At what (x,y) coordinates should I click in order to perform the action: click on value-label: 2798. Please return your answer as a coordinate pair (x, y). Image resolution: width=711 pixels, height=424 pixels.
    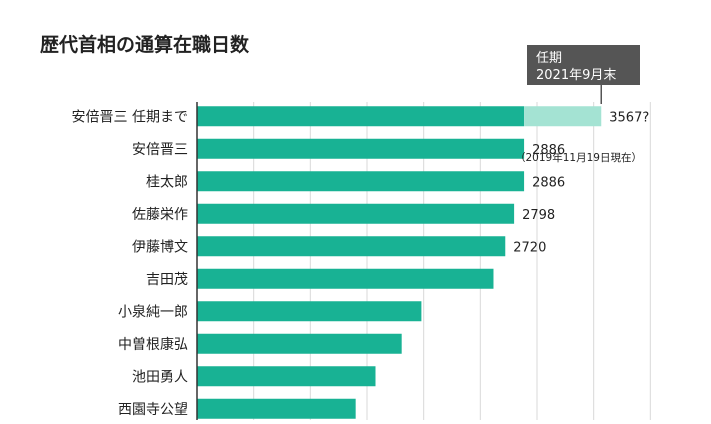
    Looking at the image, I should click on (538, 215).